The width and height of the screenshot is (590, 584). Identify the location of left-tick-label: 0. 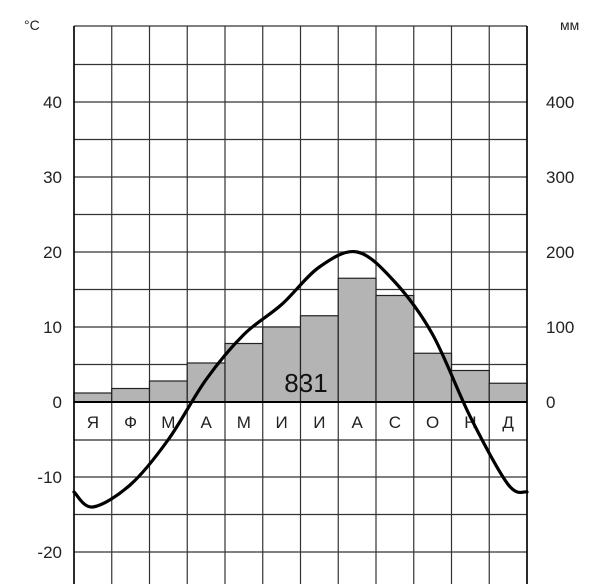
(57, 402).